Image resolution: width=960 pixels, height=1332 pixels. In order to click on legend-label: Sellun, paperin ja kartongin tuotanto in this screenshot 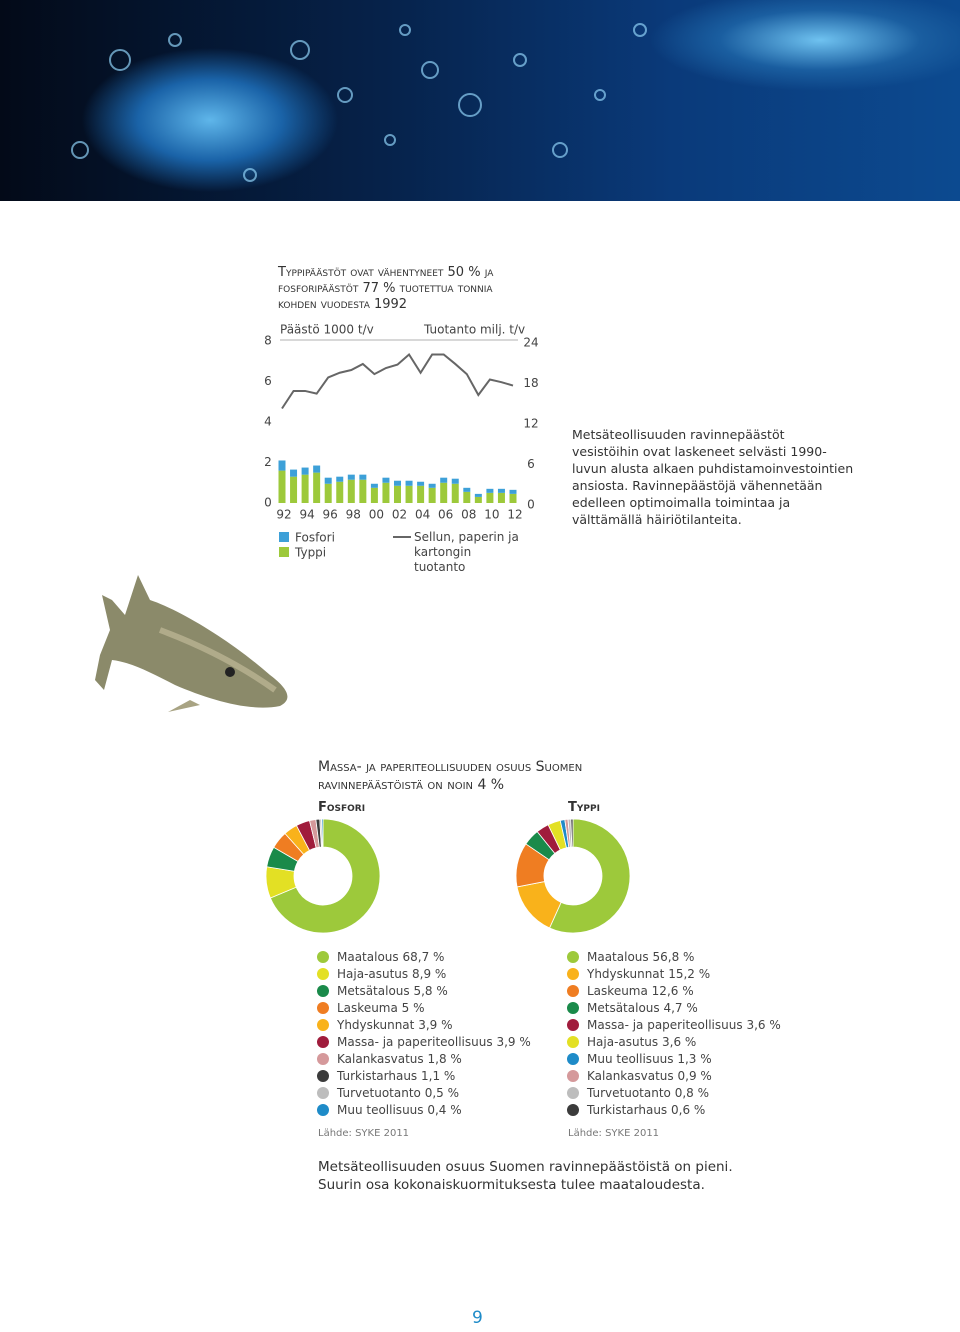, I will do `click(466, 552)`.